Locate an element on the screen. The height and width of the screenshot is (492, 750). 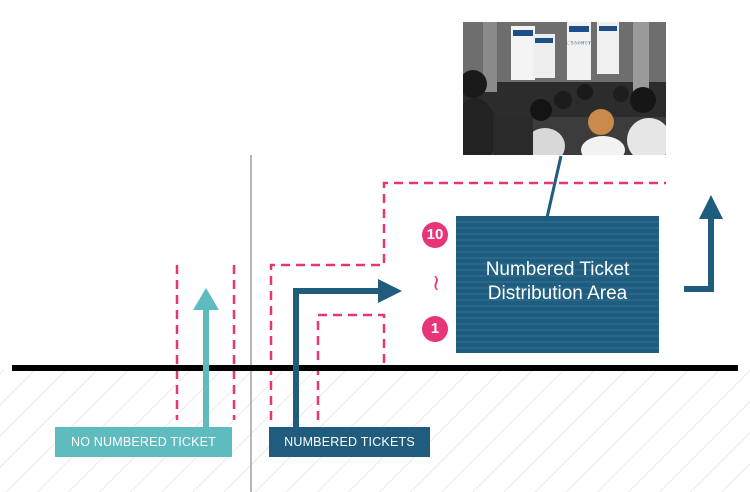
numbered-arrow-head is located at coordinates (390, 291).